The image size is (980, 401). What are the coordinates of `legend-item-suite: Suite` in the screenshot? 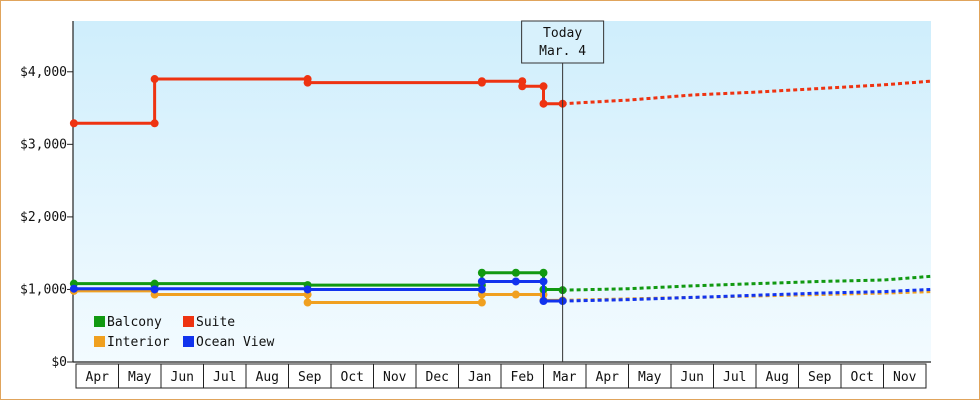 It's located at (209, 322).